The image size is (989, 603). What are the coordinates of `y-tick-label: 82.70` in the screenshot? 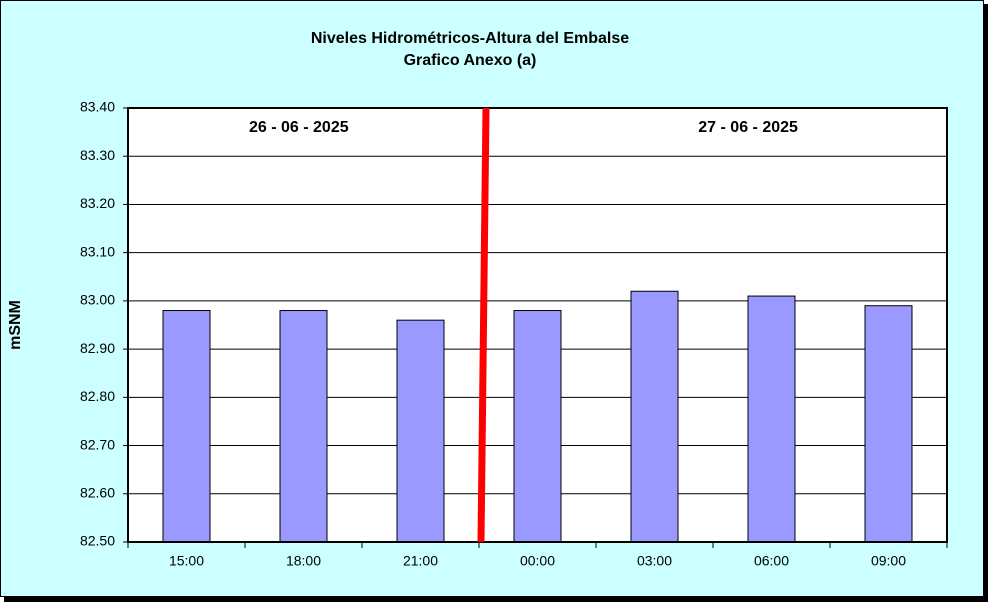 It's located at (97, 444).